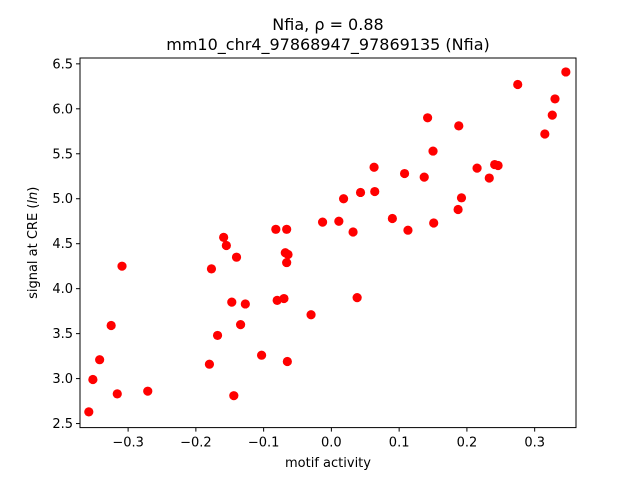 The image size is (640, 485). Describe the element at coordinates (62, 424) in the screenshot. I see `y-tick-label: 2.5` at that location.